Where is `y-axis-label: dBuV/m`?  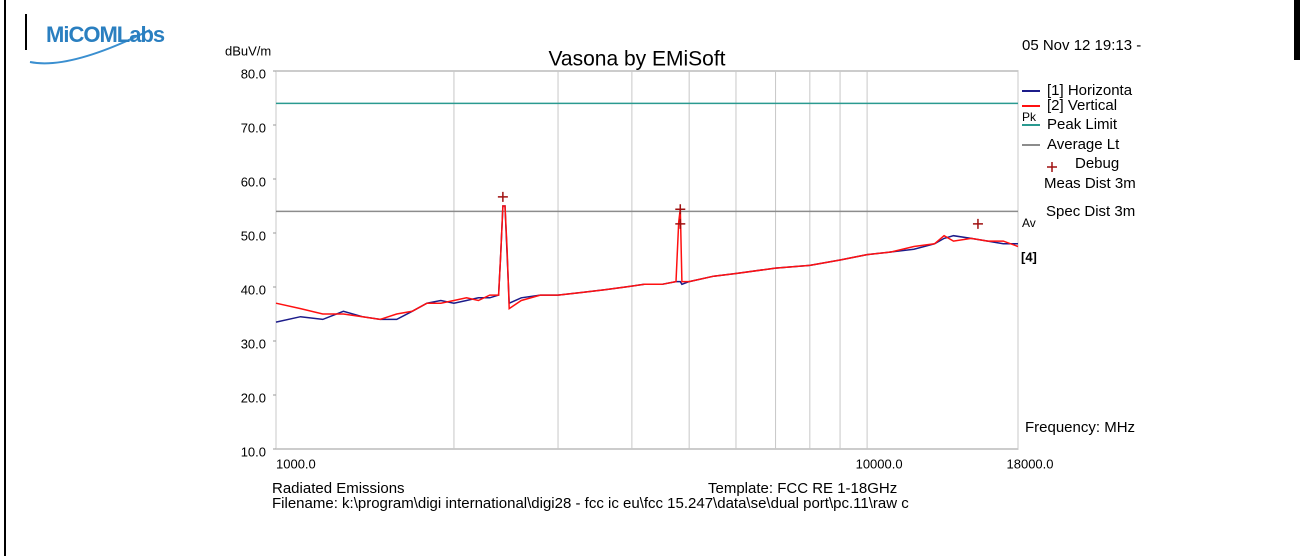 y-axis-label: dBuV/m is located at coordinates (248, 50).